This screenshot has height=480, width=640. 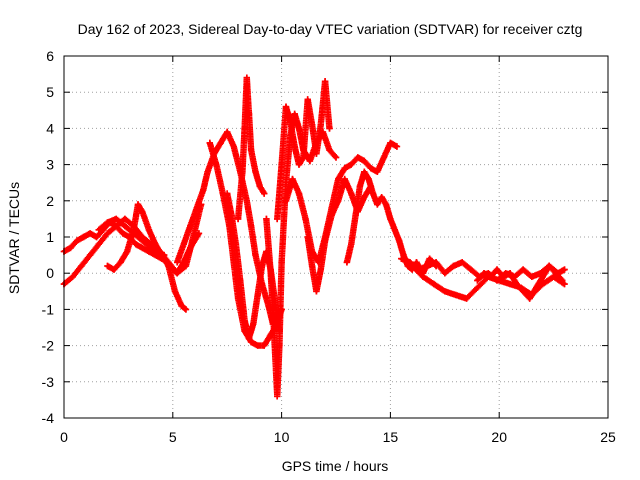 What do you see at coordinates (303, 150) in the screenshot?
I see `series-sat-j` at bounding box center [303, 150].